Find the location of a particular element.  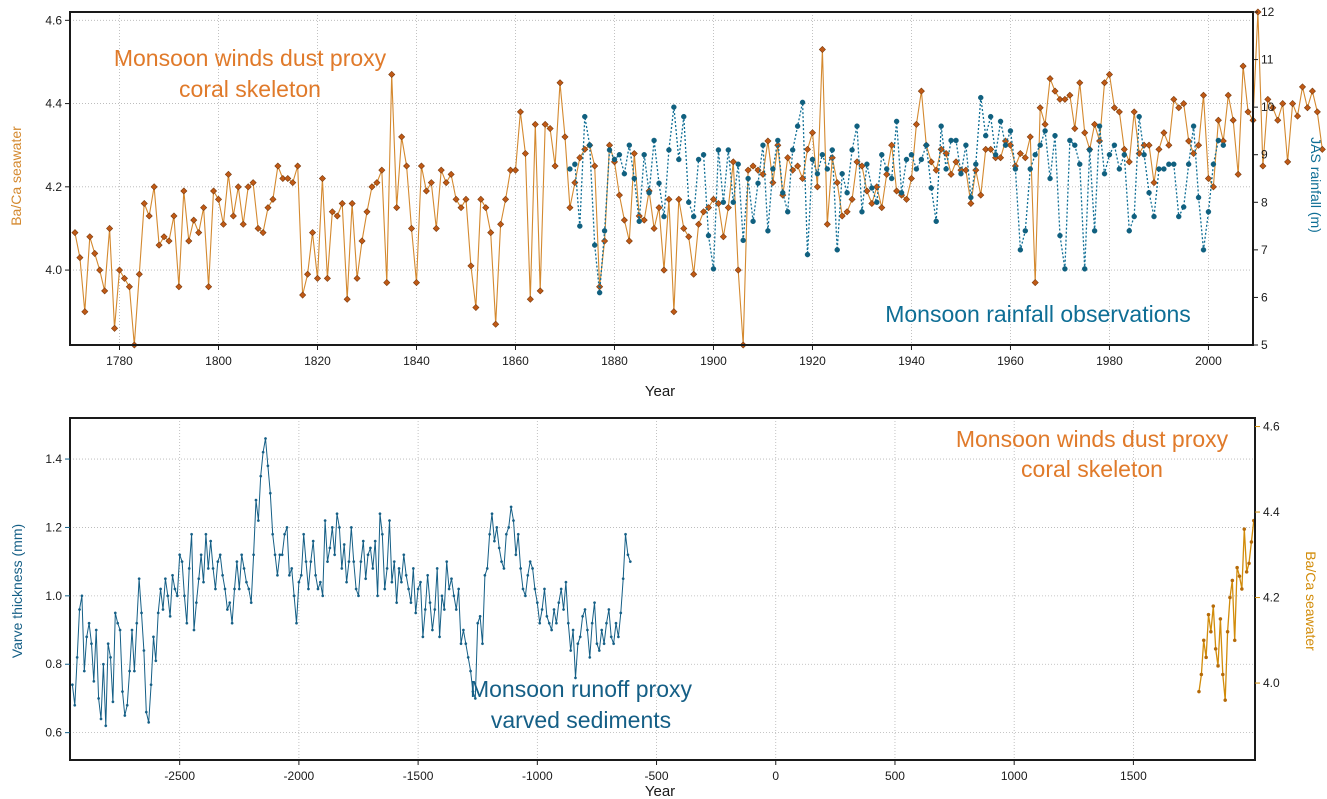

y-axis-left-label: Ba/Ca seawater is located at coordinates (16, 176).